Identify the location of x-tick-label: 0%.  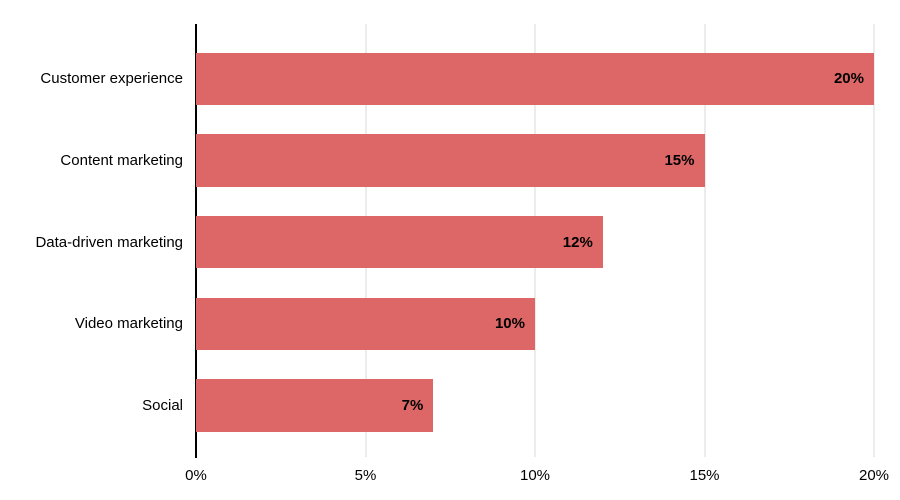
(196, 475).